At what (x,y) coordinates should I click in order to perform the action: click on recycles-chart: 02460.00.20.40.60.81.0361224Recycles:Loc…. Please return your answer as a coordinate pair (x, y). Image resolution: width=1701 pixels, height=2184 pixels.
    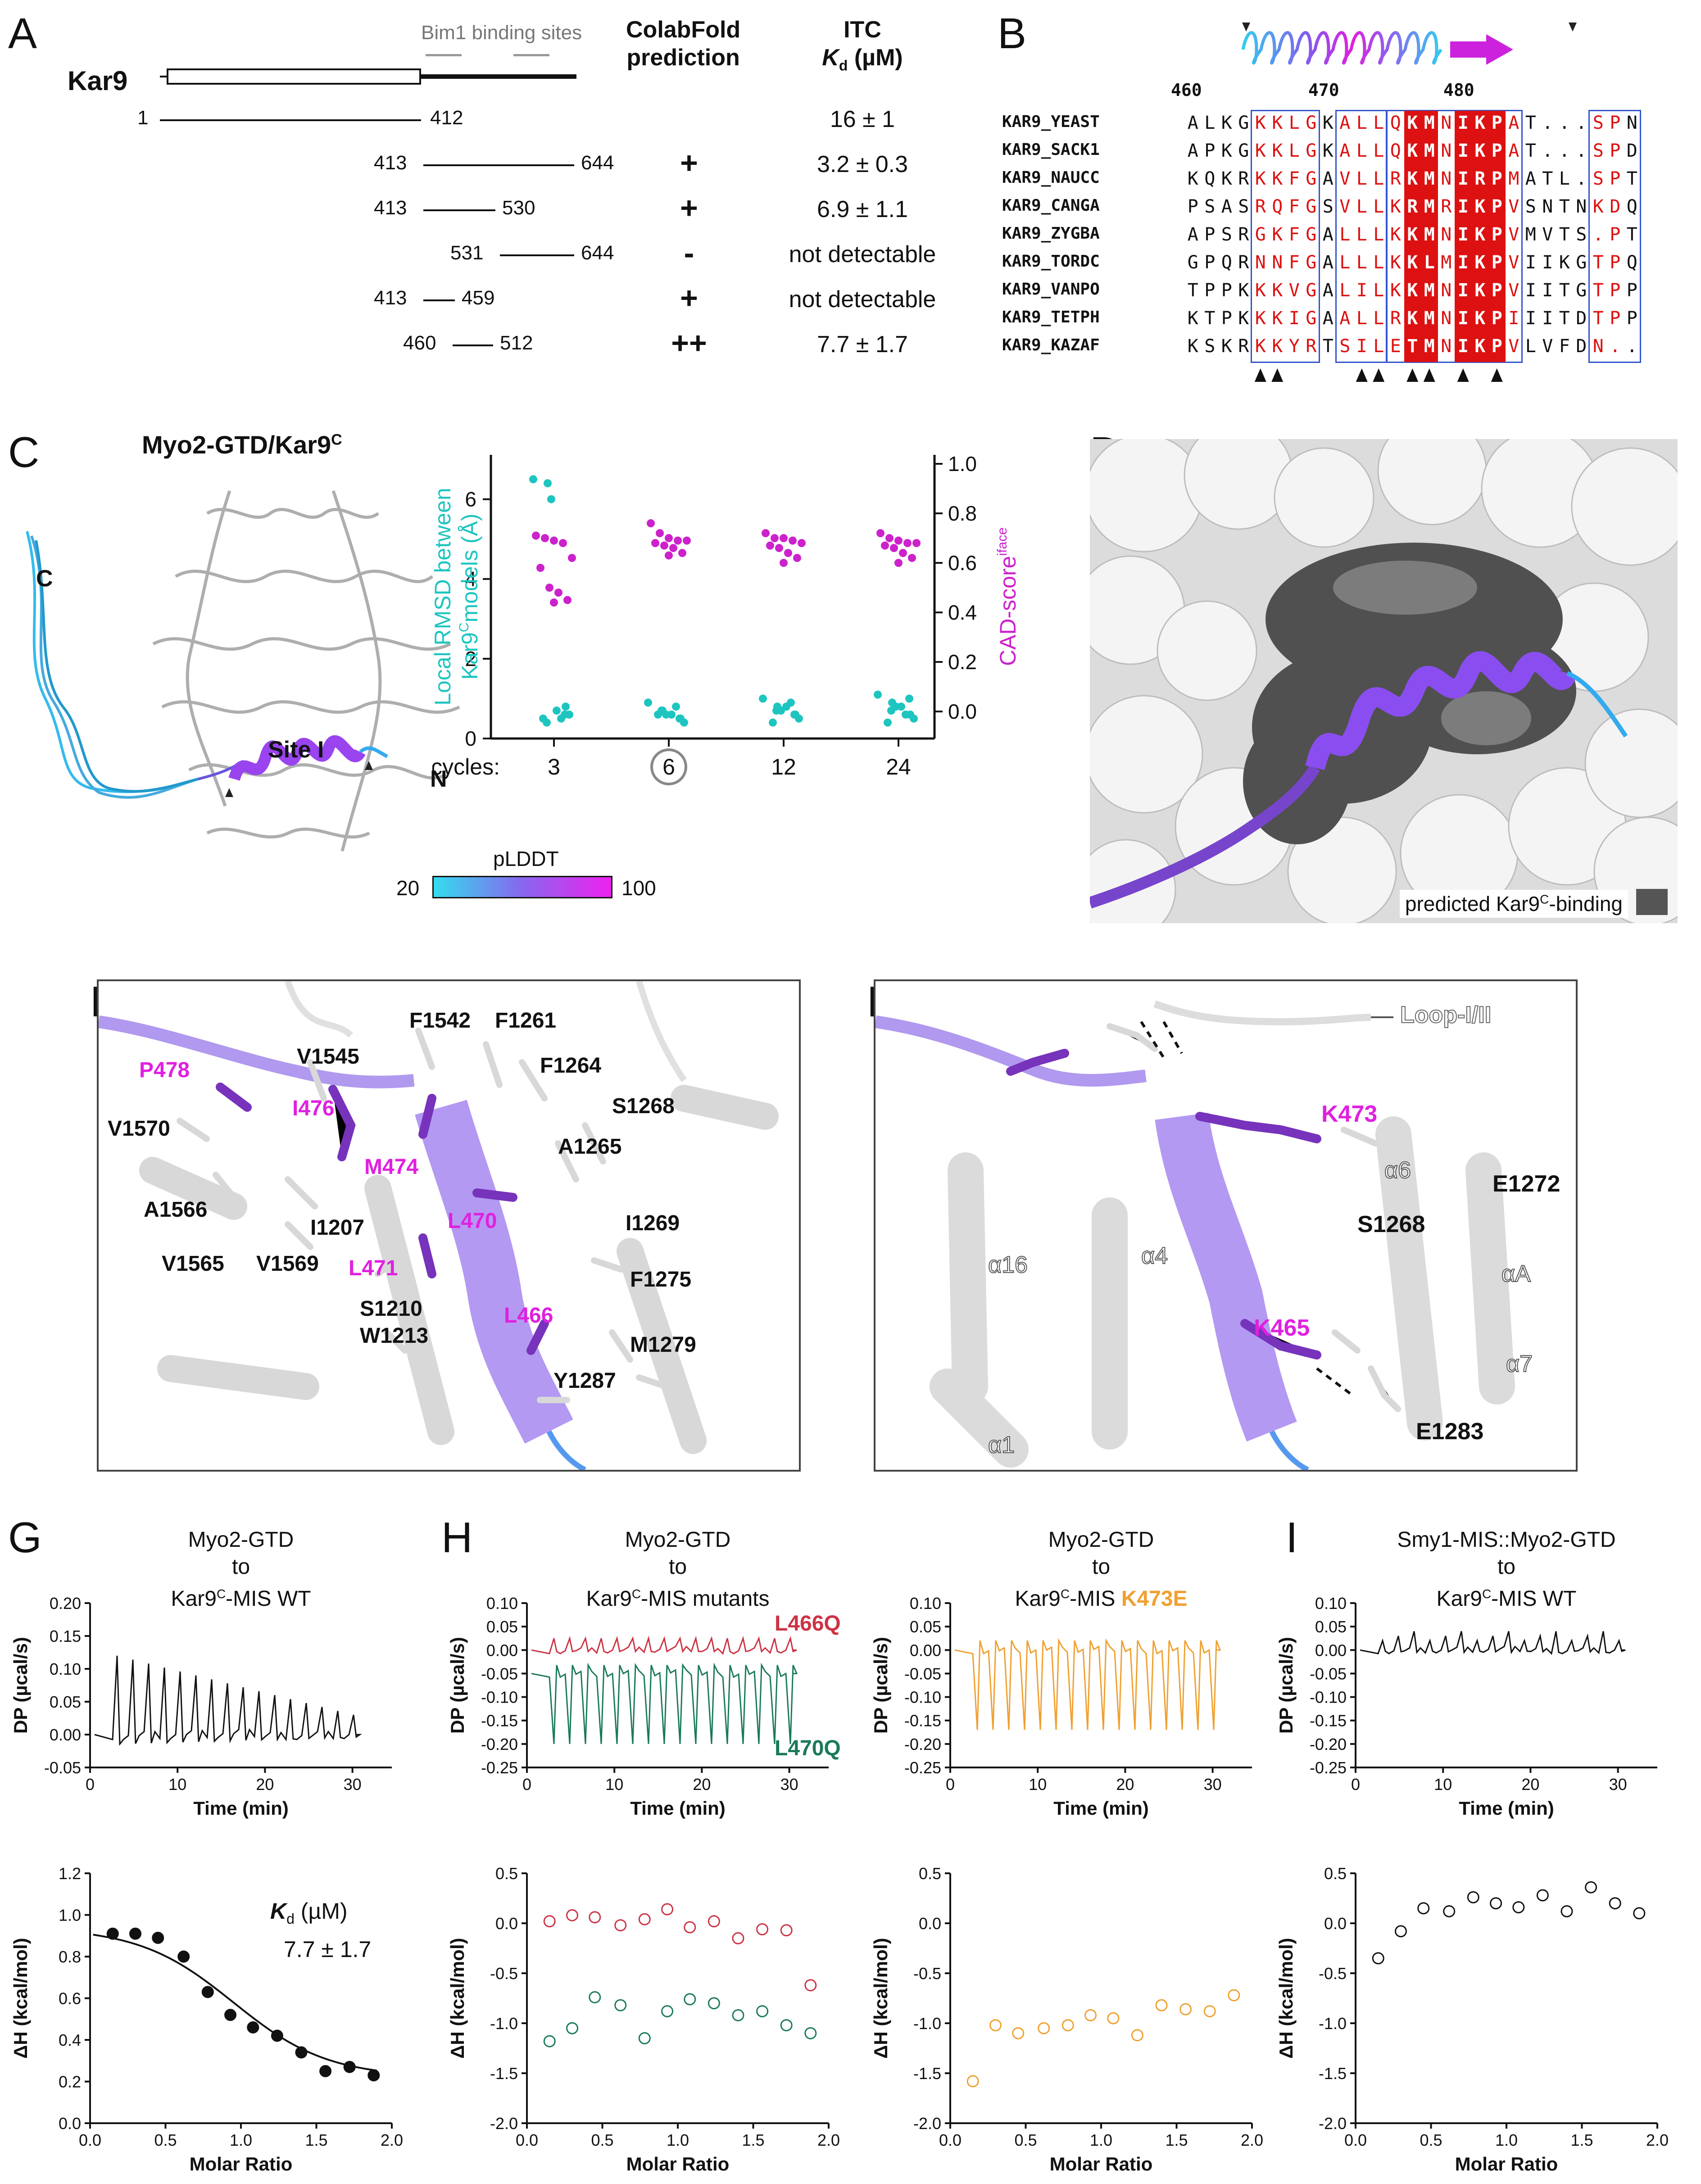
    Looking at the image, I should click on (727, 618).